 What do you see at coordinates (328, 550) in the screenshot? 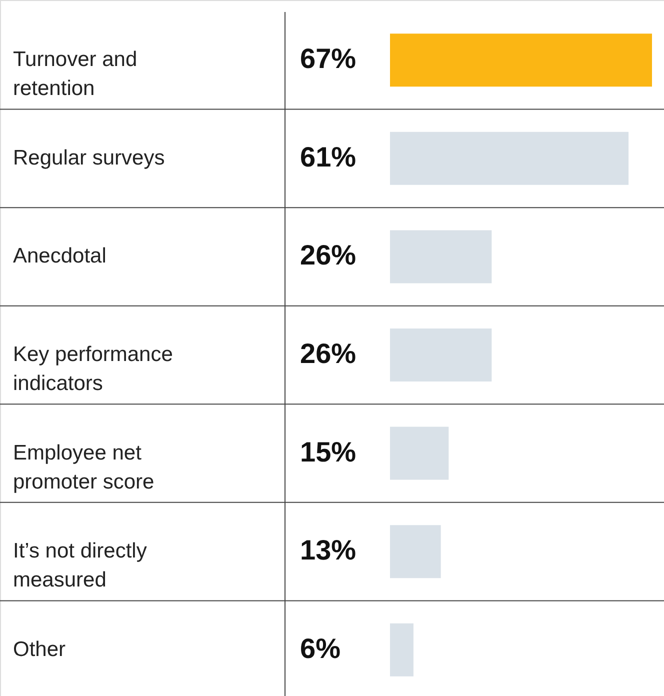
I see `data-label: 13%` at bounding box center [328, 550].